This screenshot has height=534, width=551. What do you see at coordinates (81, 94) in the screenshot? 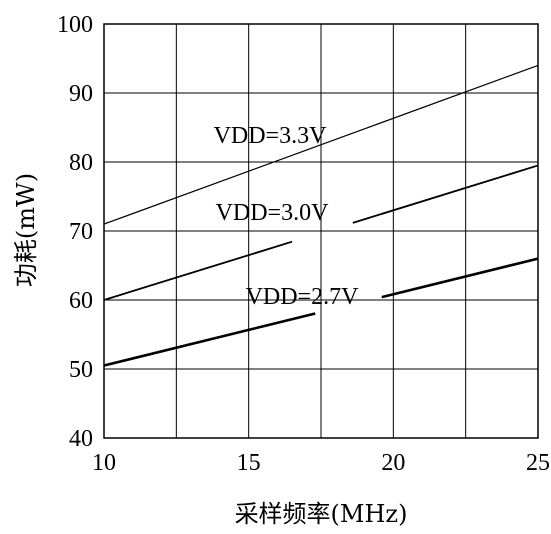
I see `y-tick-label: 90` at bounding box center [81, 94].